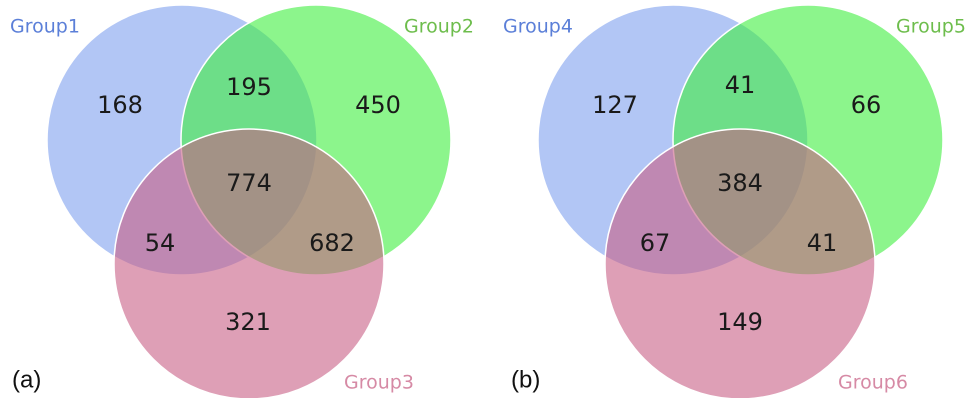  I want to click on venn-b-panel-label: (b), so click(525, 379).